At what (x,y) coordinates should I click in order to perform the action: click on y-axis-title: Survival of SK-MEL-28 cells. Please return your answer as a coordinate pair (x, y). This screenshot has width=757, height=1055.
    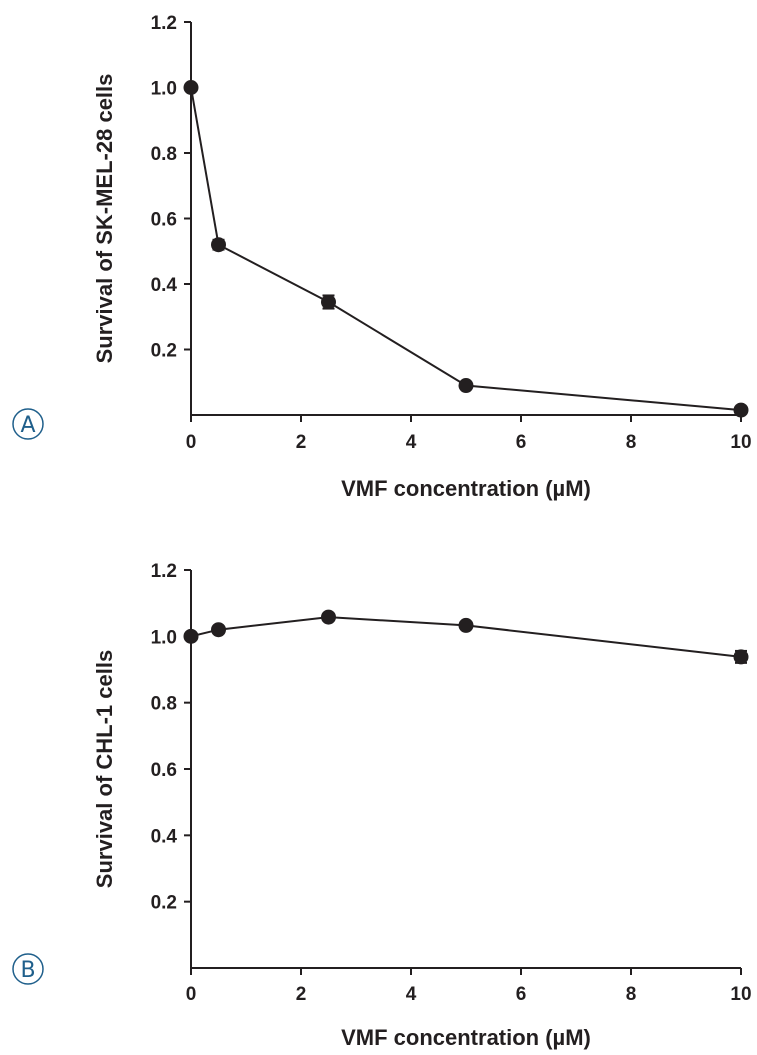
    Looking at the image, I should click on (104, 219).